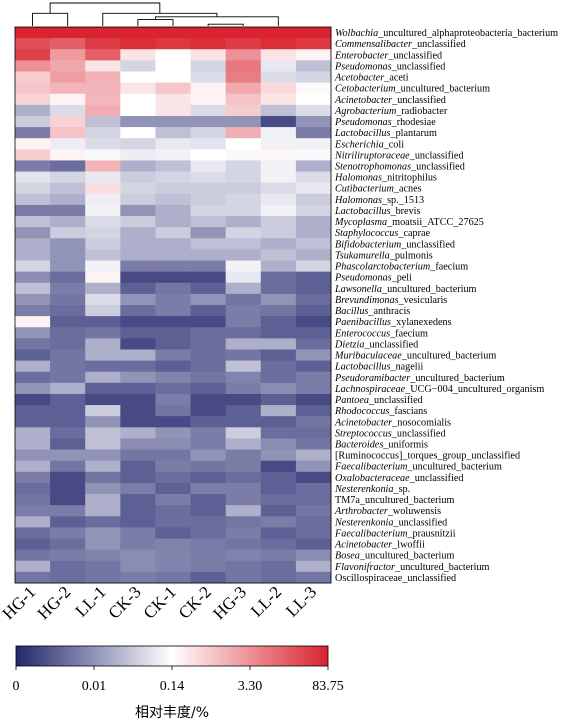  What do you see at coordinates (405, 289) in the screenshot?
I see `row-label: Lawsonella_uncultured_bacterium` at bounding box center [405, 289].